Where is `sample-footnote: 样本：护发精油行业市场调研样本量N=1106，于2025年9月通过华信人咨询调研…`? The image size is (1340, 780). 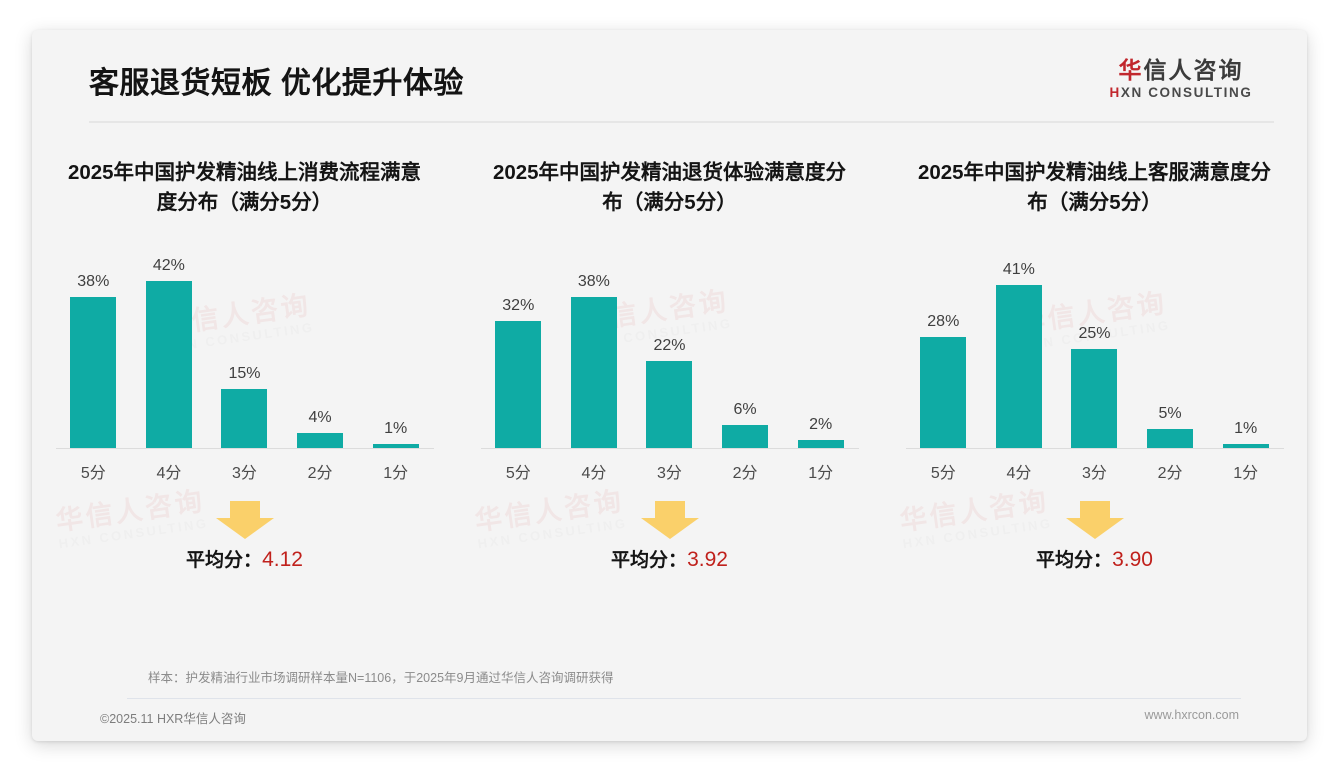
sample-footnote: 样本：护发精油行业市场调研样本量N=1106，于2025年9月通过华信人咨询调研… is located at coordinates (381, 678).